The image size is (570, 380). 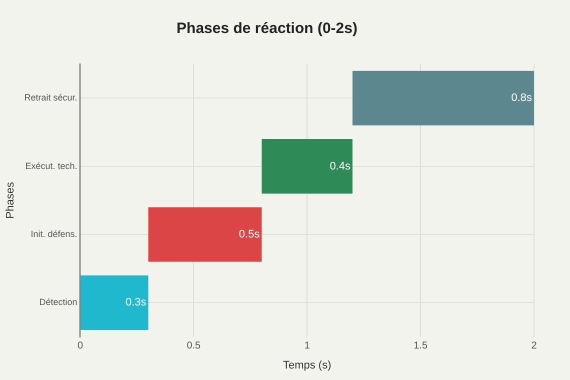 I want to click on data-label: 0.8s, so click(x=521, y=98).